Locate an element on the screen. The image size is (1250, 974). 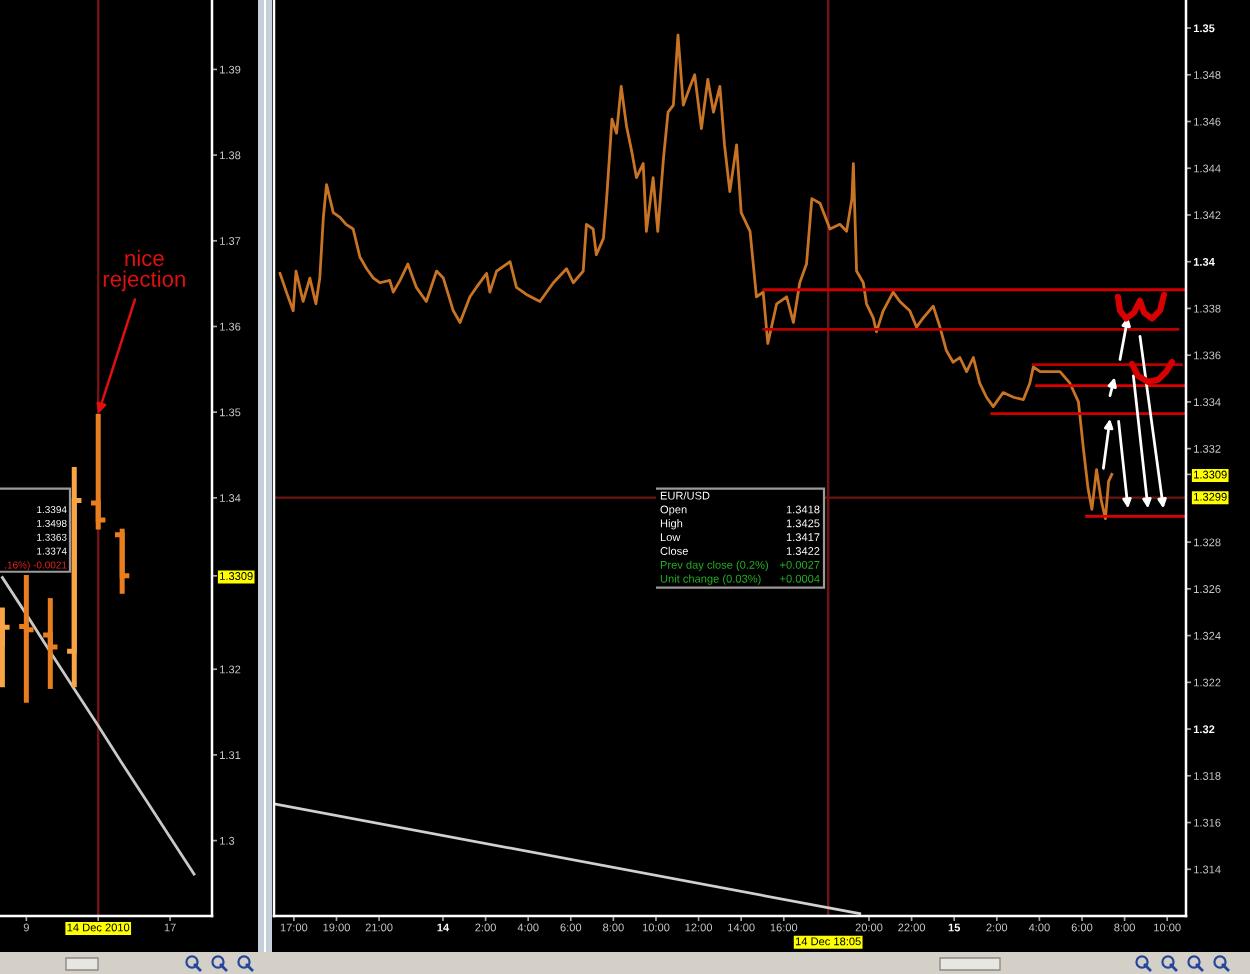
annotation: nice rejection is located at coordinates (144, 270).